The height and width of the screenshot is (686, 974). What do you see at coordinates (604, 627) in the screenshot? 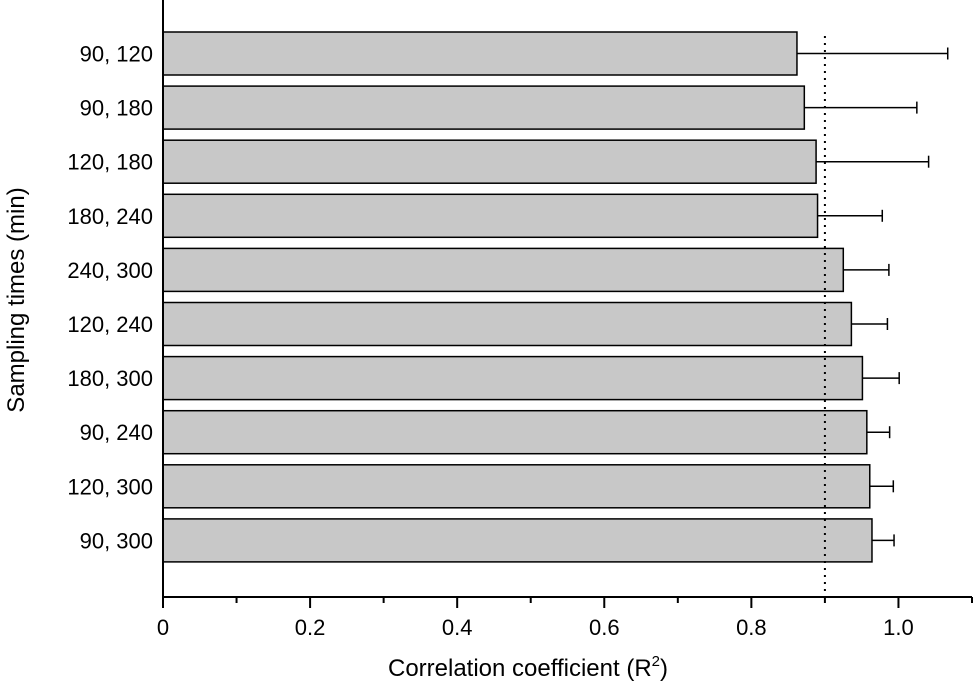
I see `x-tick-label: 0.6` at bounding box center [604, 627].